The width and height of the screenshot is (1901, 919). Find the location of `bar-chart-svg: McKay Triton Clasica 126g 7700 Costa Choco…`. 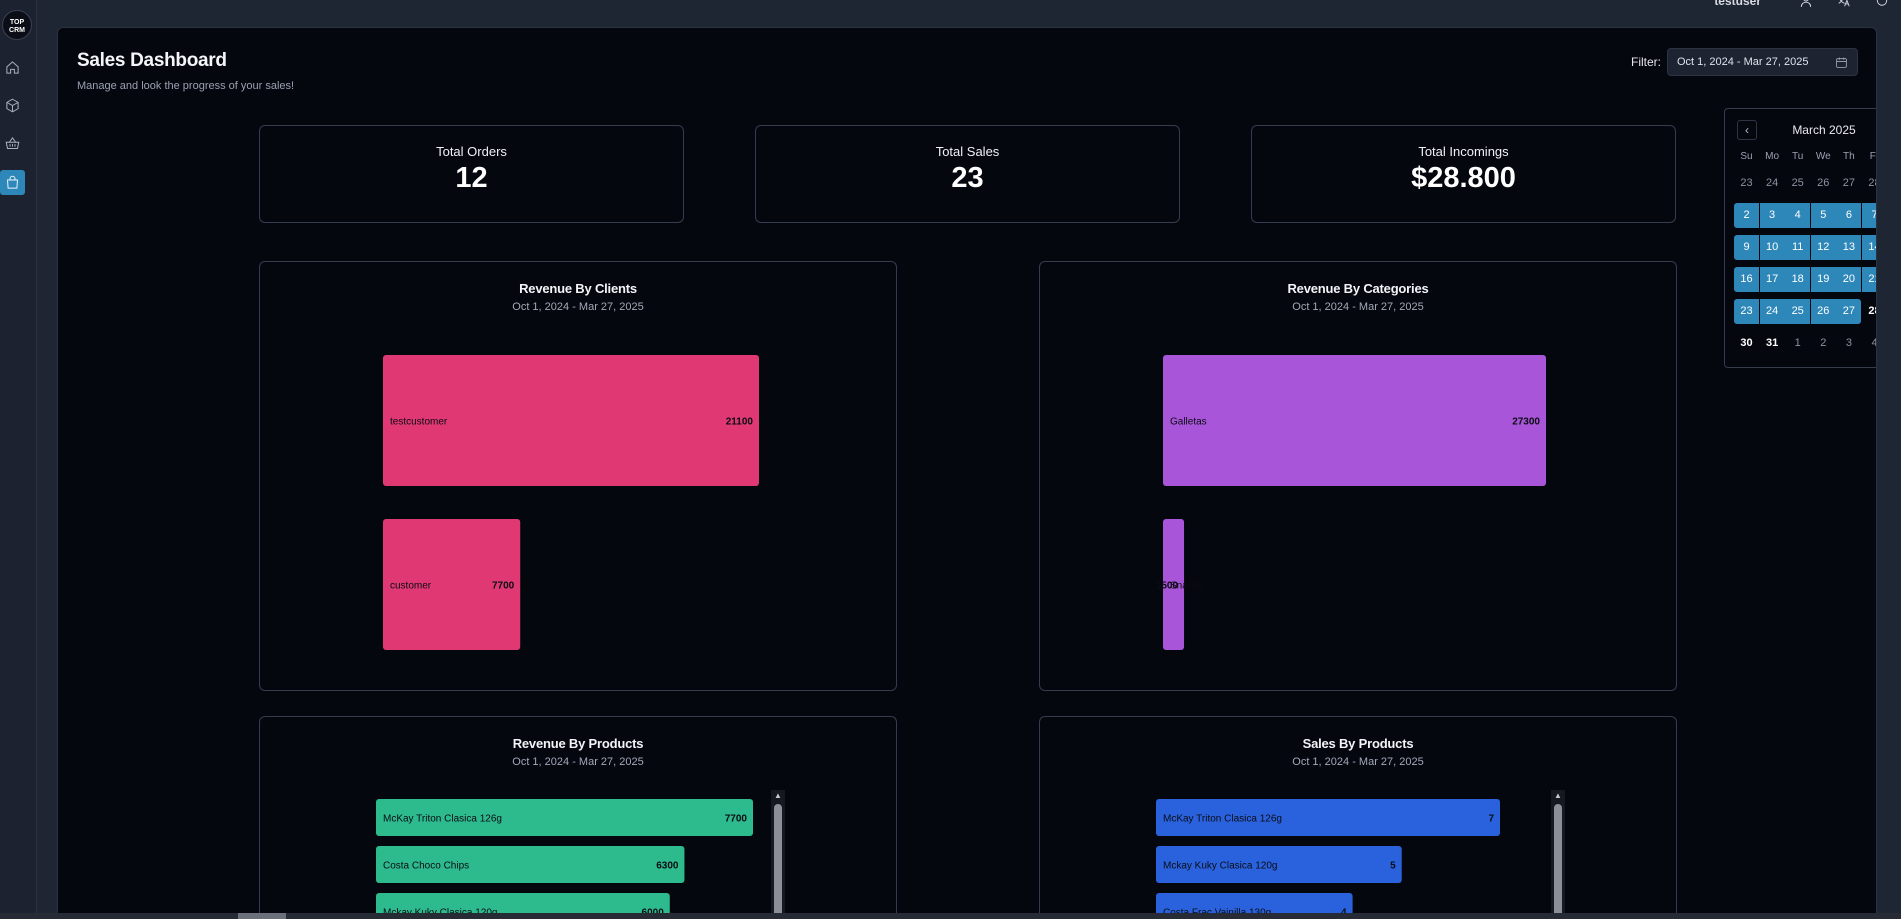

bar-chart-svg: McKay Triton Clasica 126g 7700 Costa Choco… is located at coordinates (564, 859).